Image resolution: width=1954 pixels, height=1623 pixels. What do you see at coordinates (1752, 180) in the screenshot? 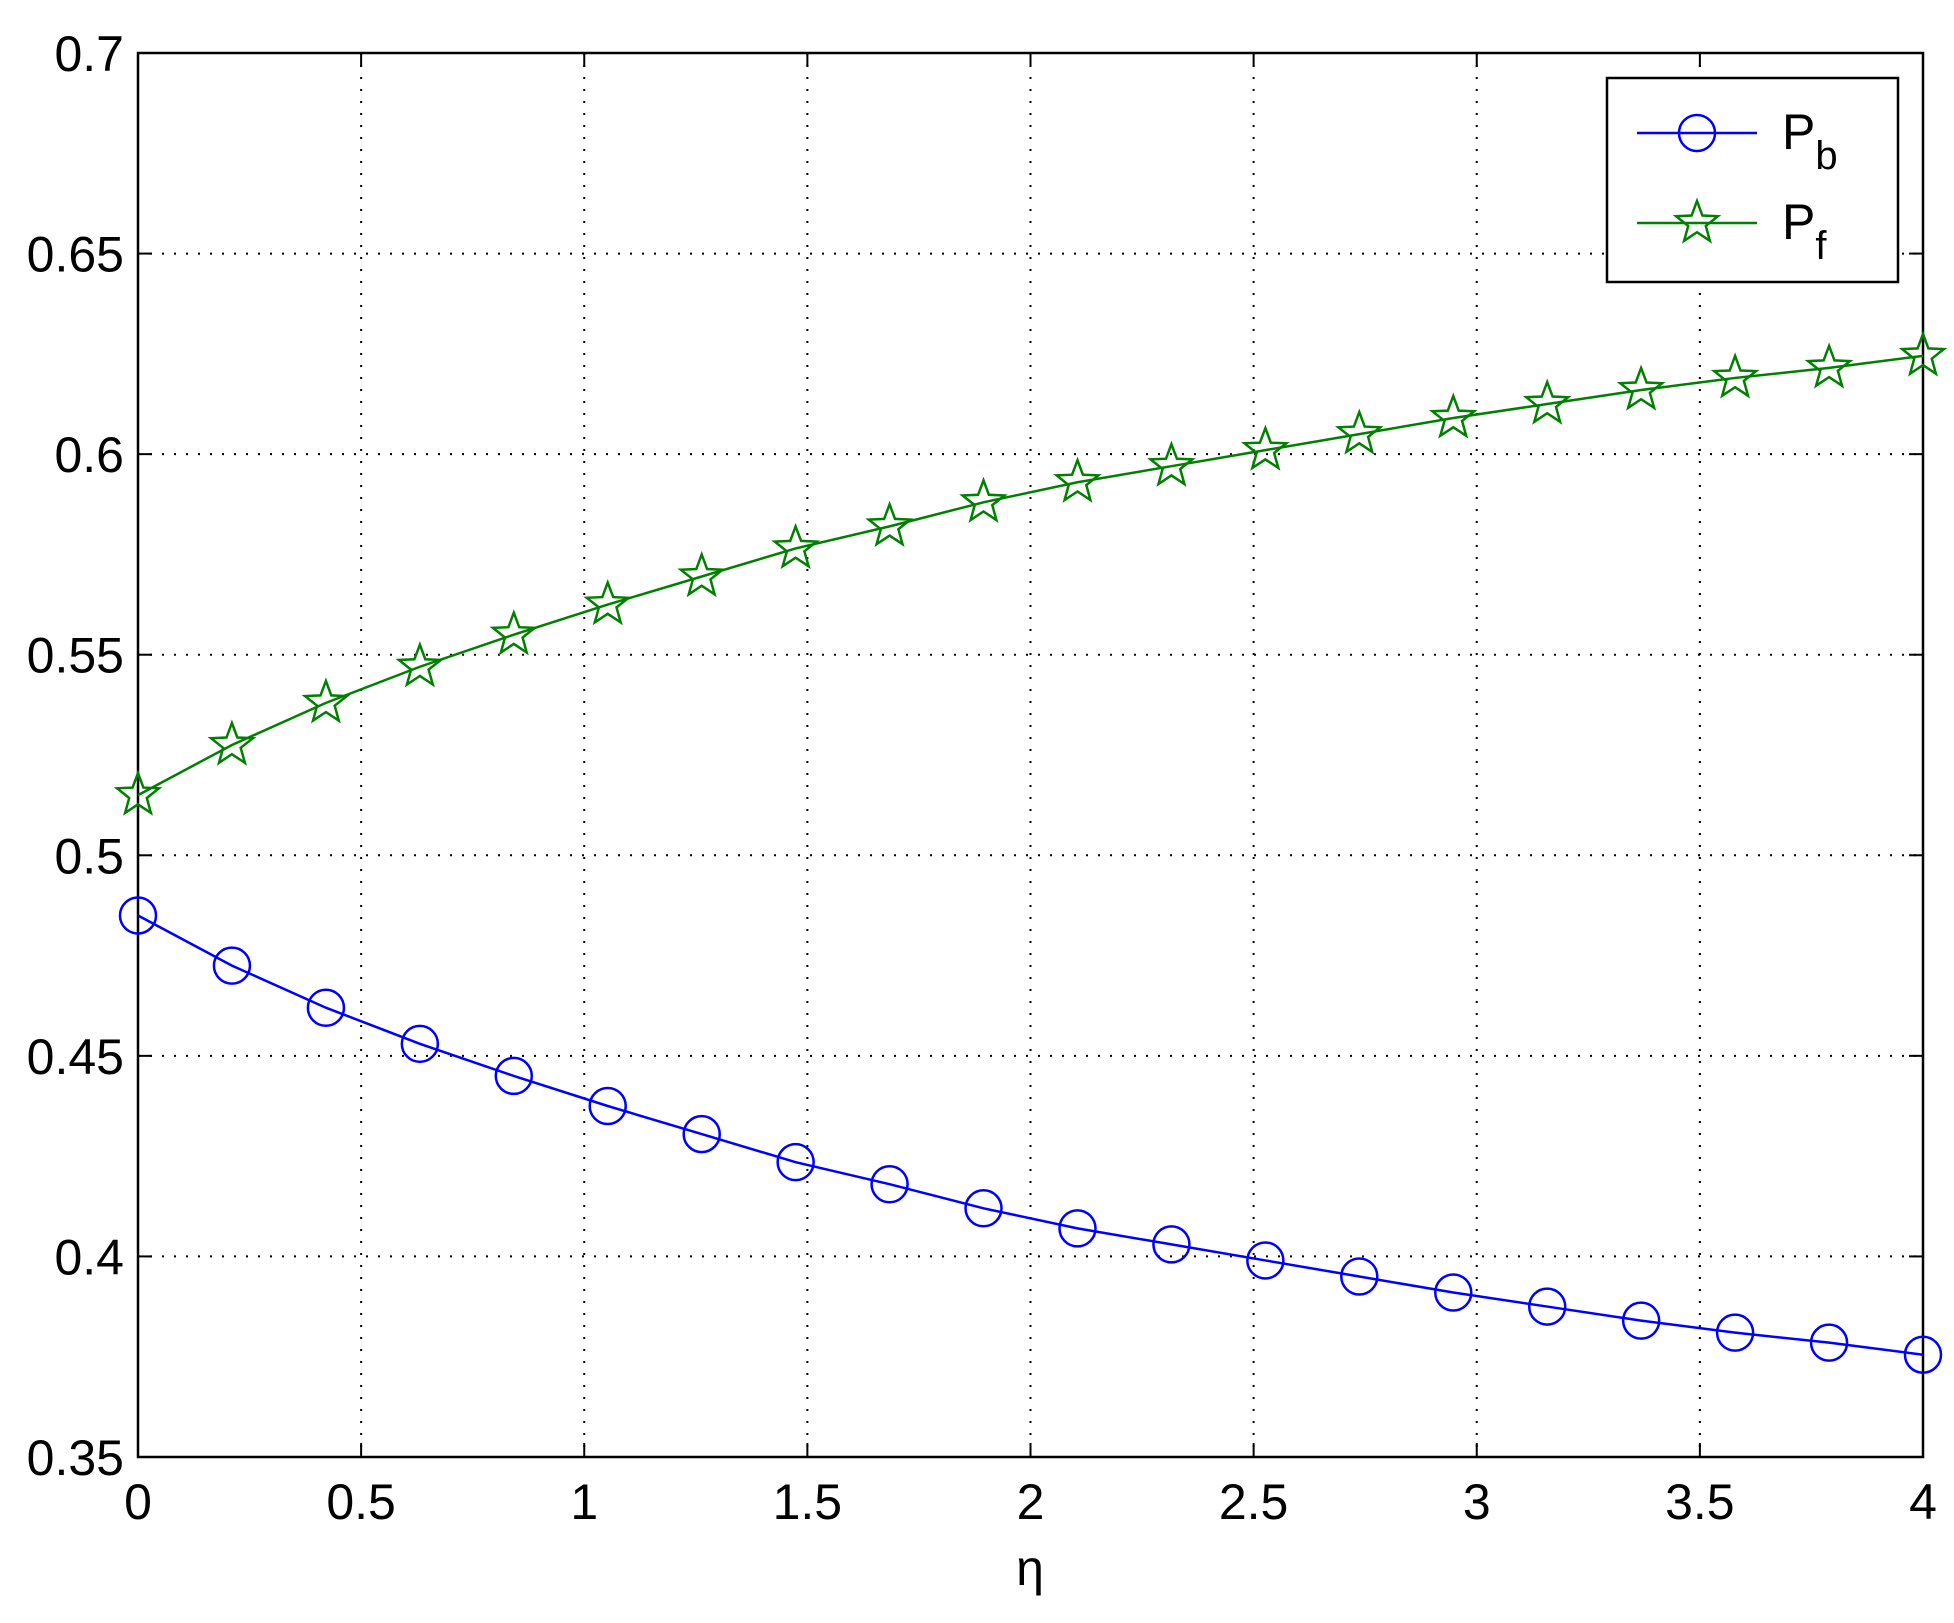
I see `legend-box` at bounding box center [1752, 180].